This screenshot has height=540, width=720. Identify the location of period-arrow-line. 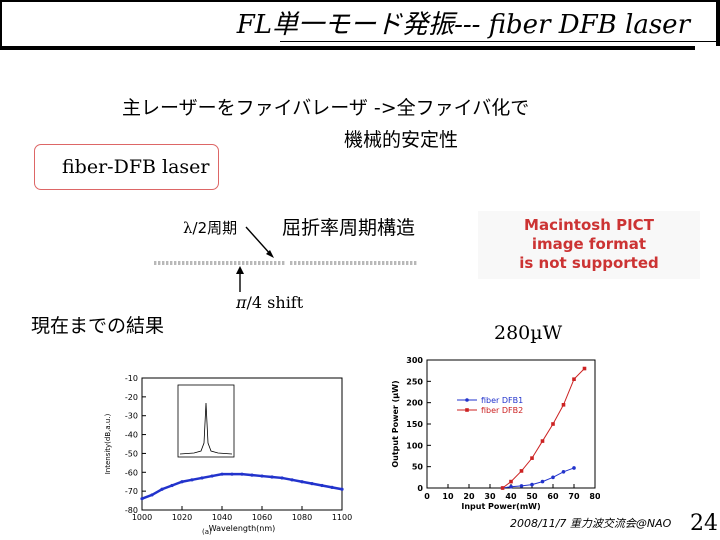
(259, 241).